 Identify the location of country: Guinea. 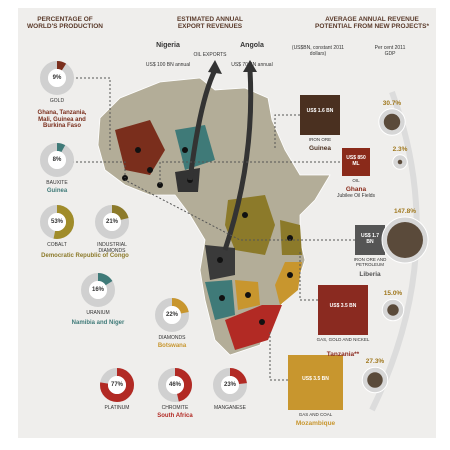
(57, 191).